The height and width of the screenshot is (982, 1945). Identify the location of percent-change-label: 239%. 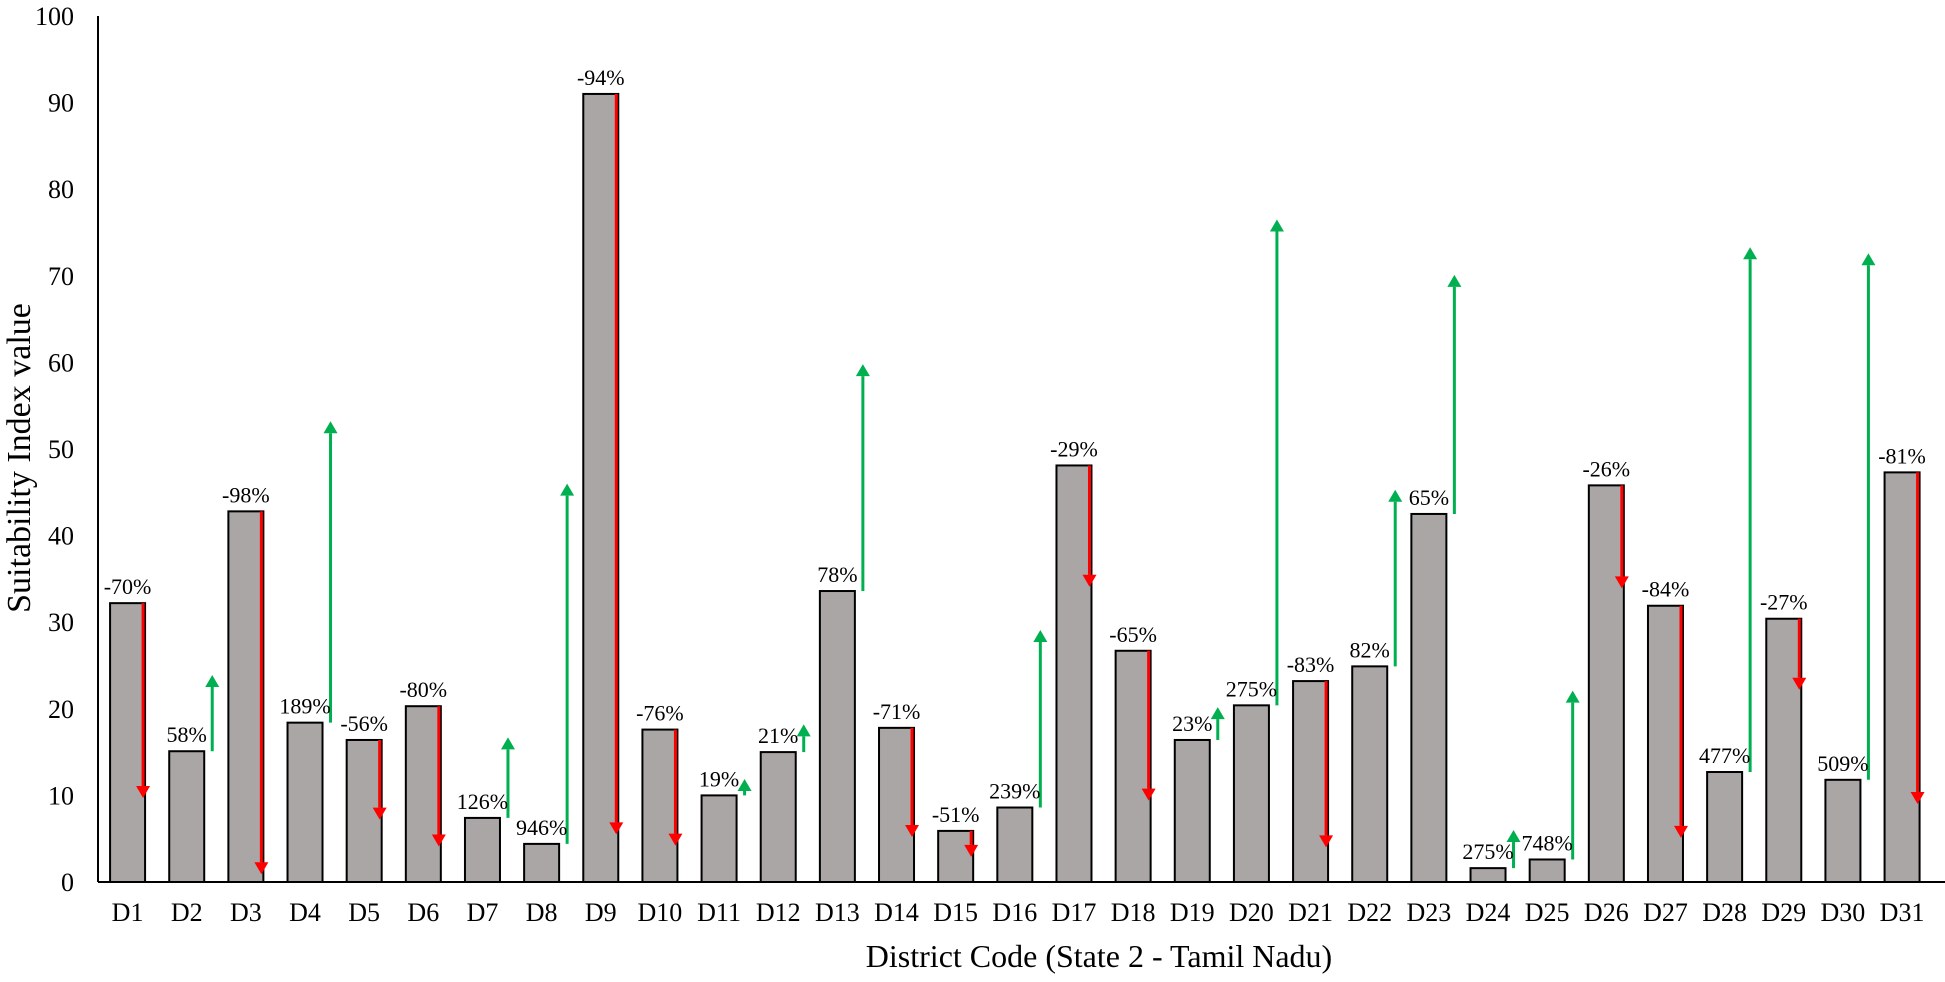
(1014, 791).